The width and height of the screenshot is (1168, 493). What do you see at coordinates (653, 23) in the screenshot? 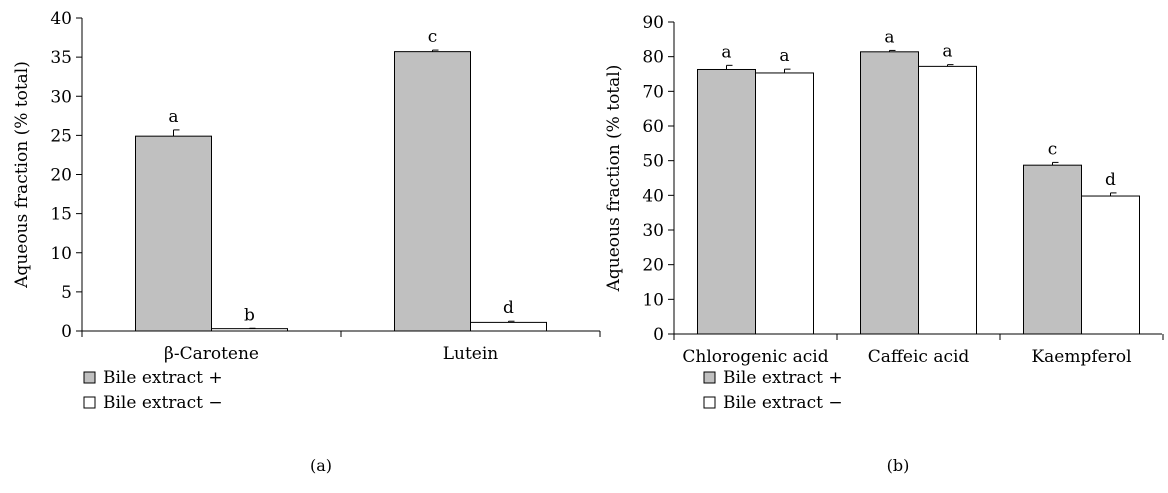
I see `y-tick-label: 90` at bounding box center [653, 23].